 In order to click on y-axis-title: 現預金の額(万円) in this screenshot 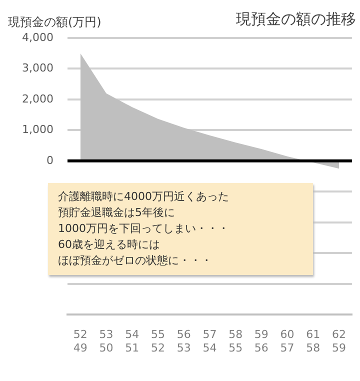, I will do `click(55, 22)`.